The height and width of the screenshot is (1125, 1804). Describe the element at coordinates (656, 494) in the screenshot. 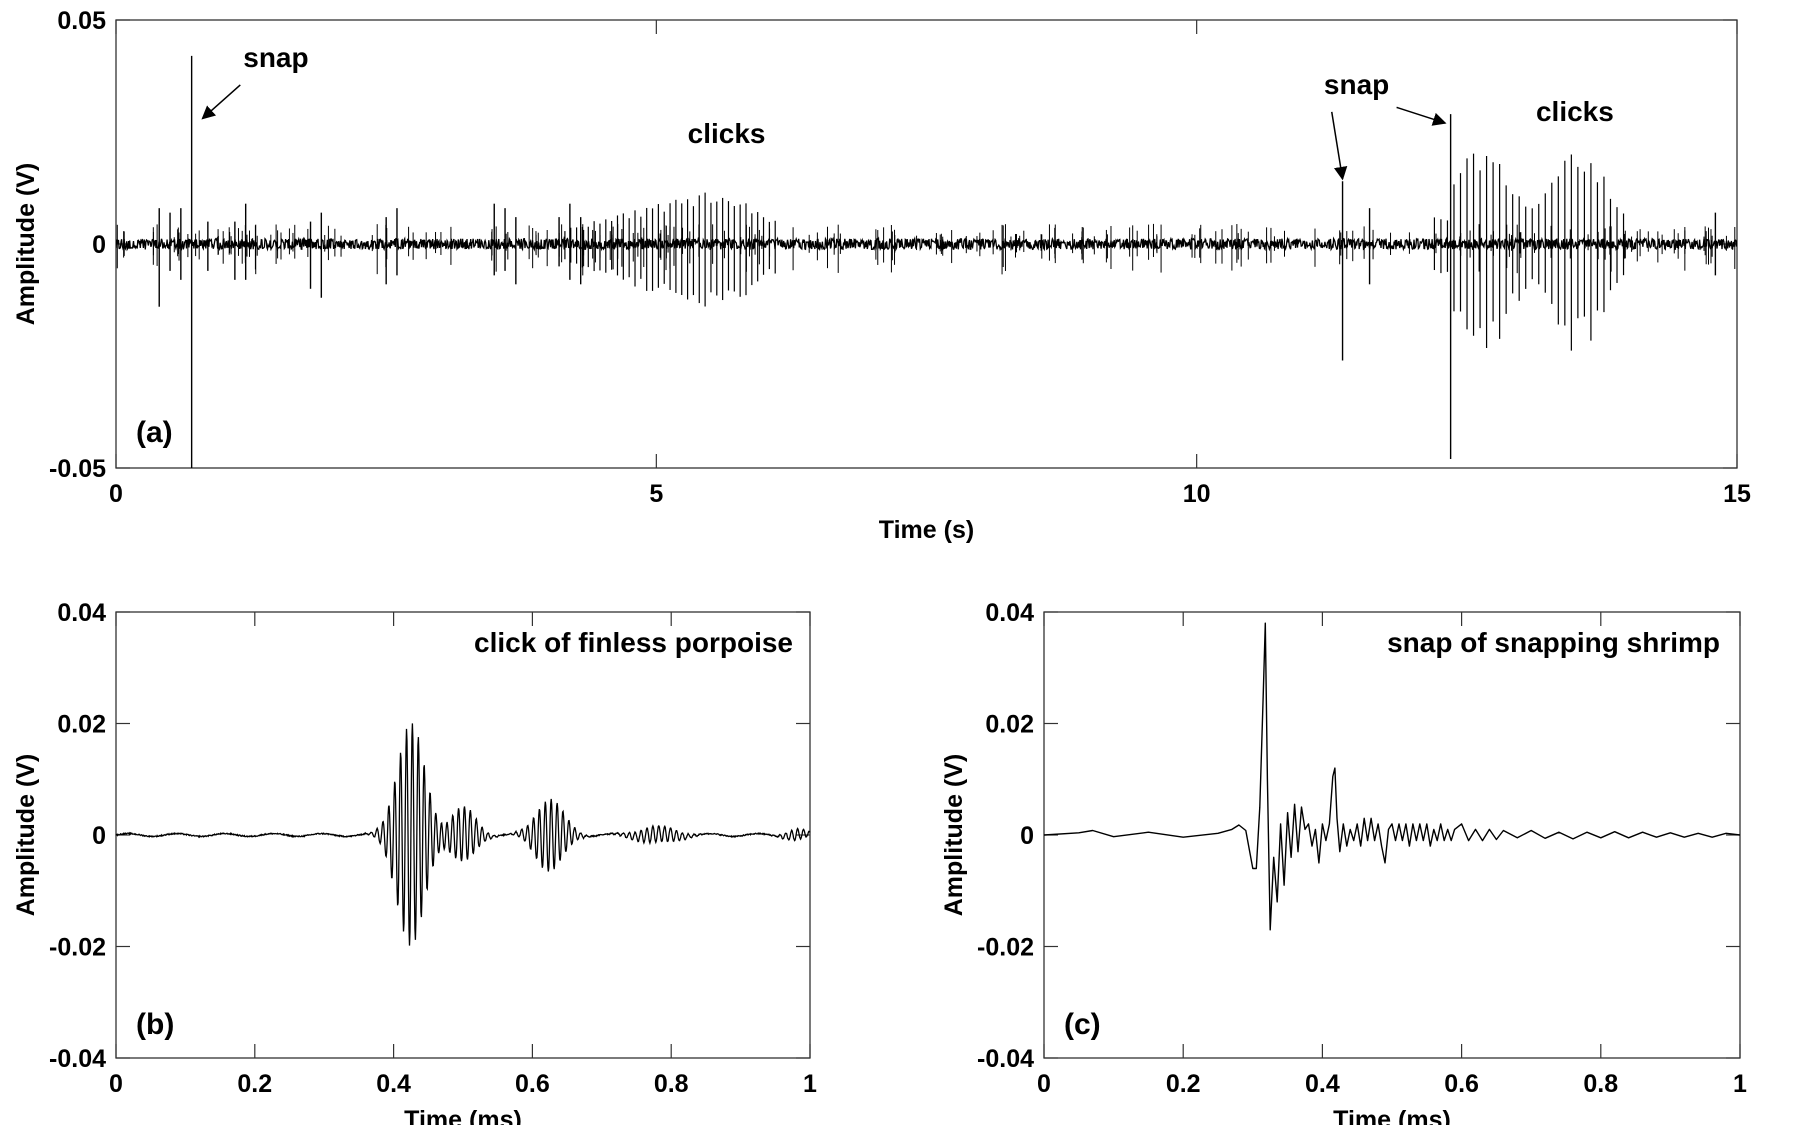

I see `x-tick-label: 5` at that location.